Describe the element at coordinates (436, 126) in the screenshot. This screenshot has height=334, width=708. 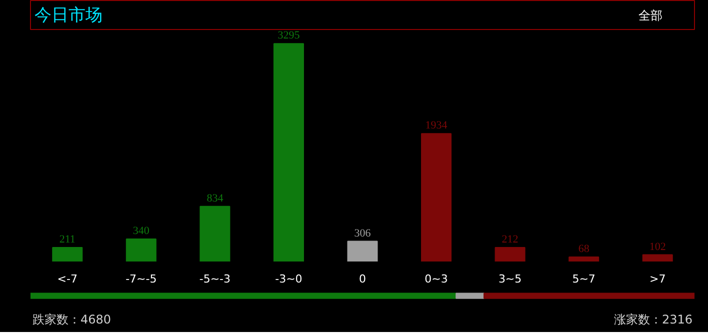
I see `data-label: 1934` at that location.